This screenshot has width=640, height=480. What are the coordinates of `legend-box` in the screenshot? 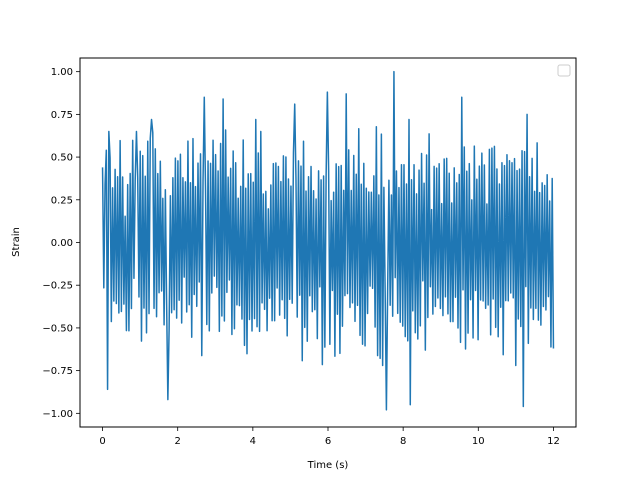 It's located at (564, 70).